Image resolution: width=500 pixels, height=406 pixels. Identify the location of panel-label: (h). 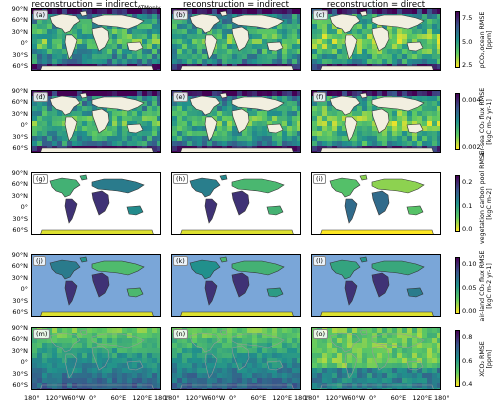
(181, 179).